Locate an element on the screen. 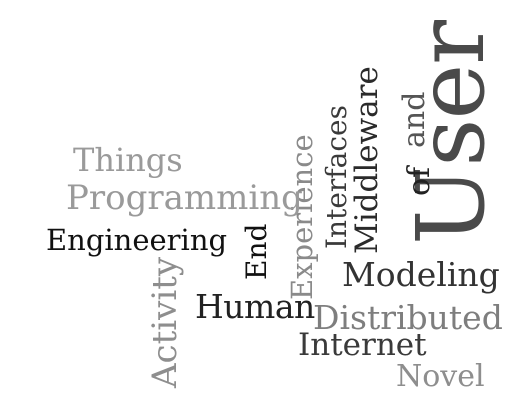 The height and width of the screenshot is (409, 523). word-internet: Internet is located at coordinates (362, 345).